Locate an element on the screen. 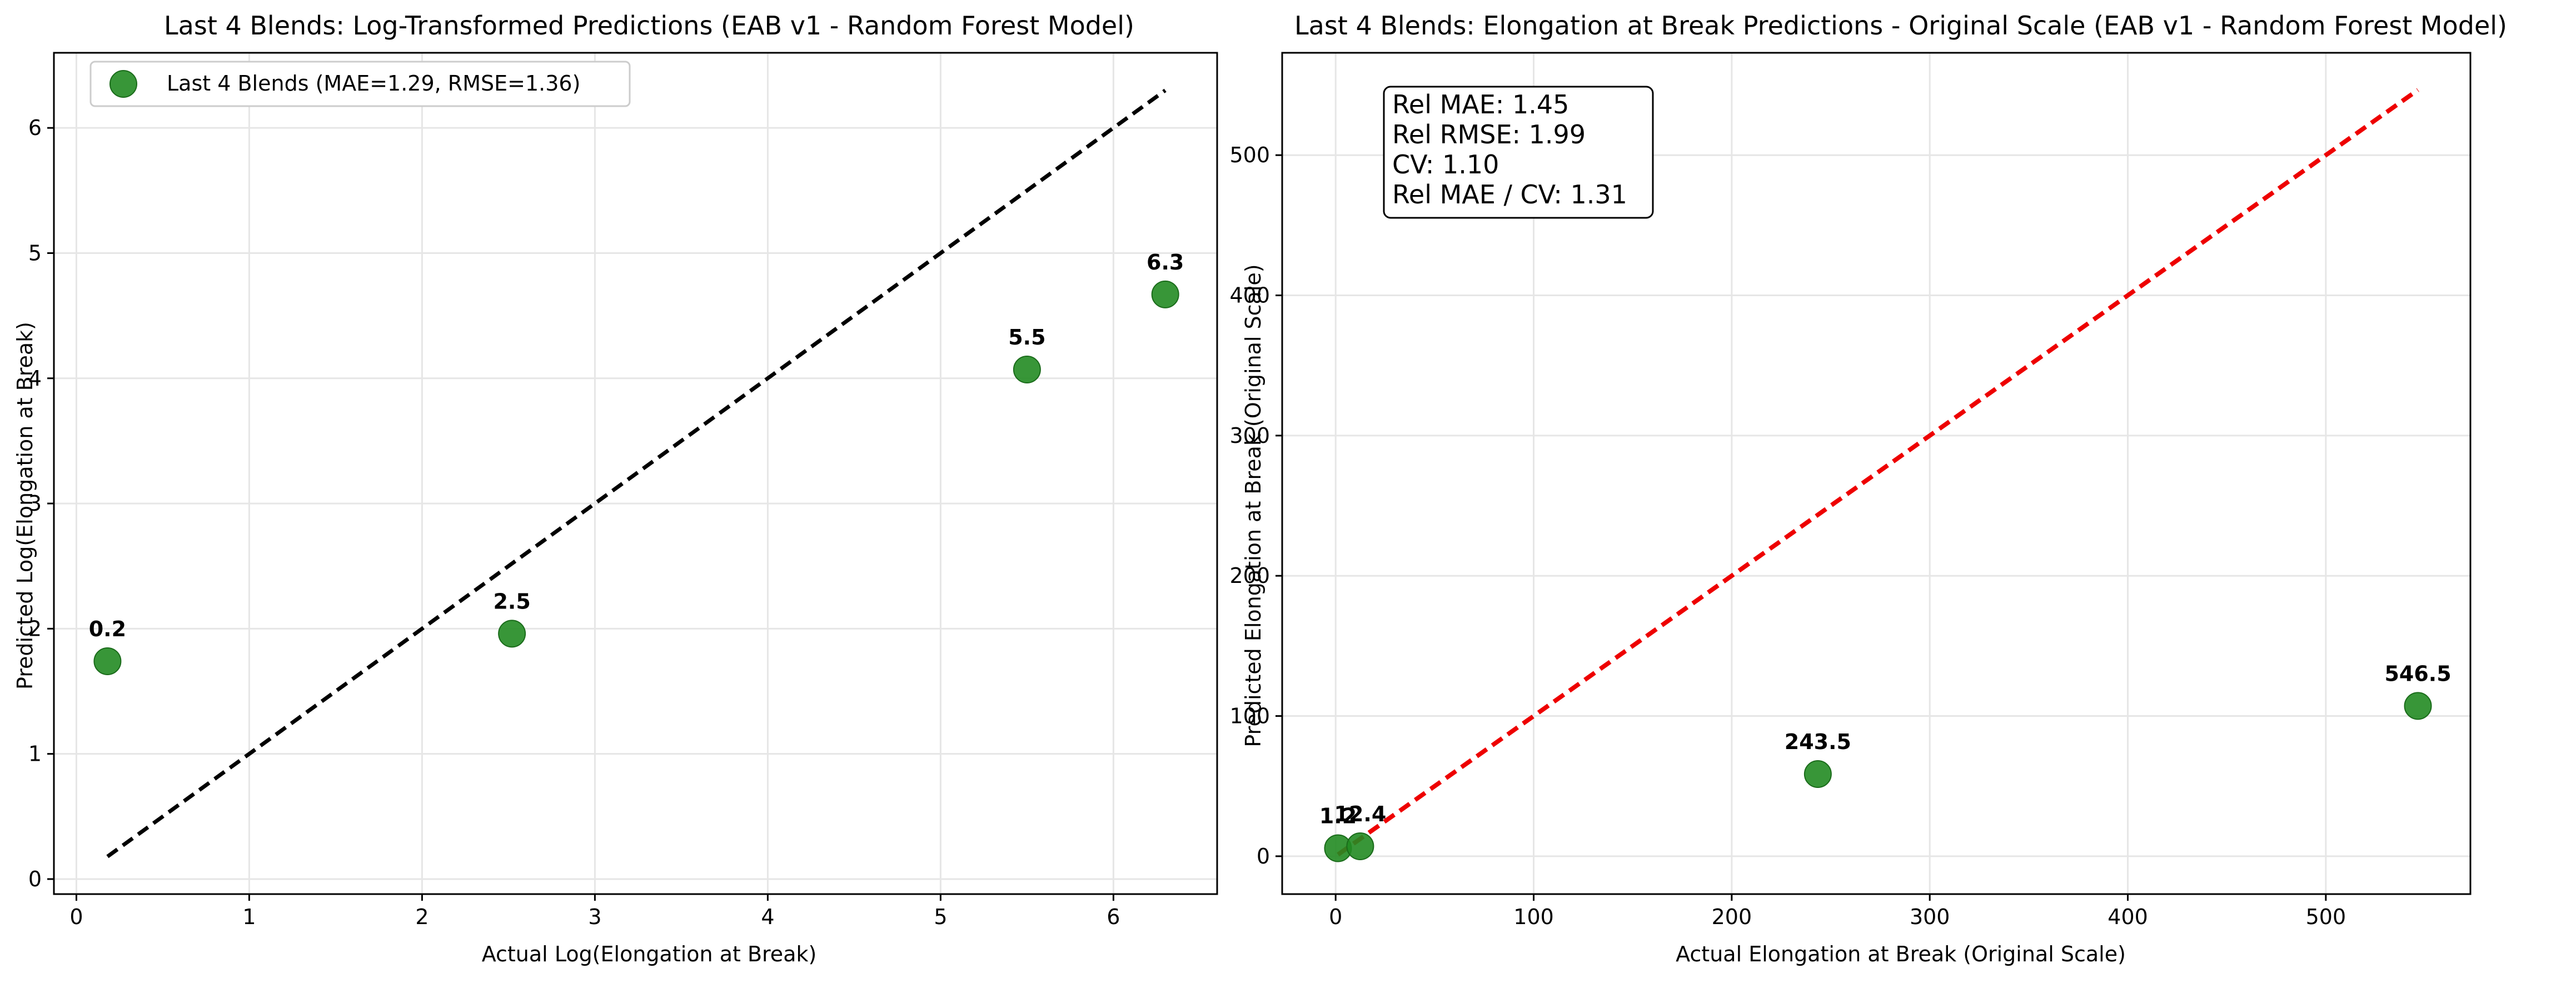 The image size is (2576, 983). stat-rel-mae: Rel MAE: 1.45 is located at coordinates (1480, 104).